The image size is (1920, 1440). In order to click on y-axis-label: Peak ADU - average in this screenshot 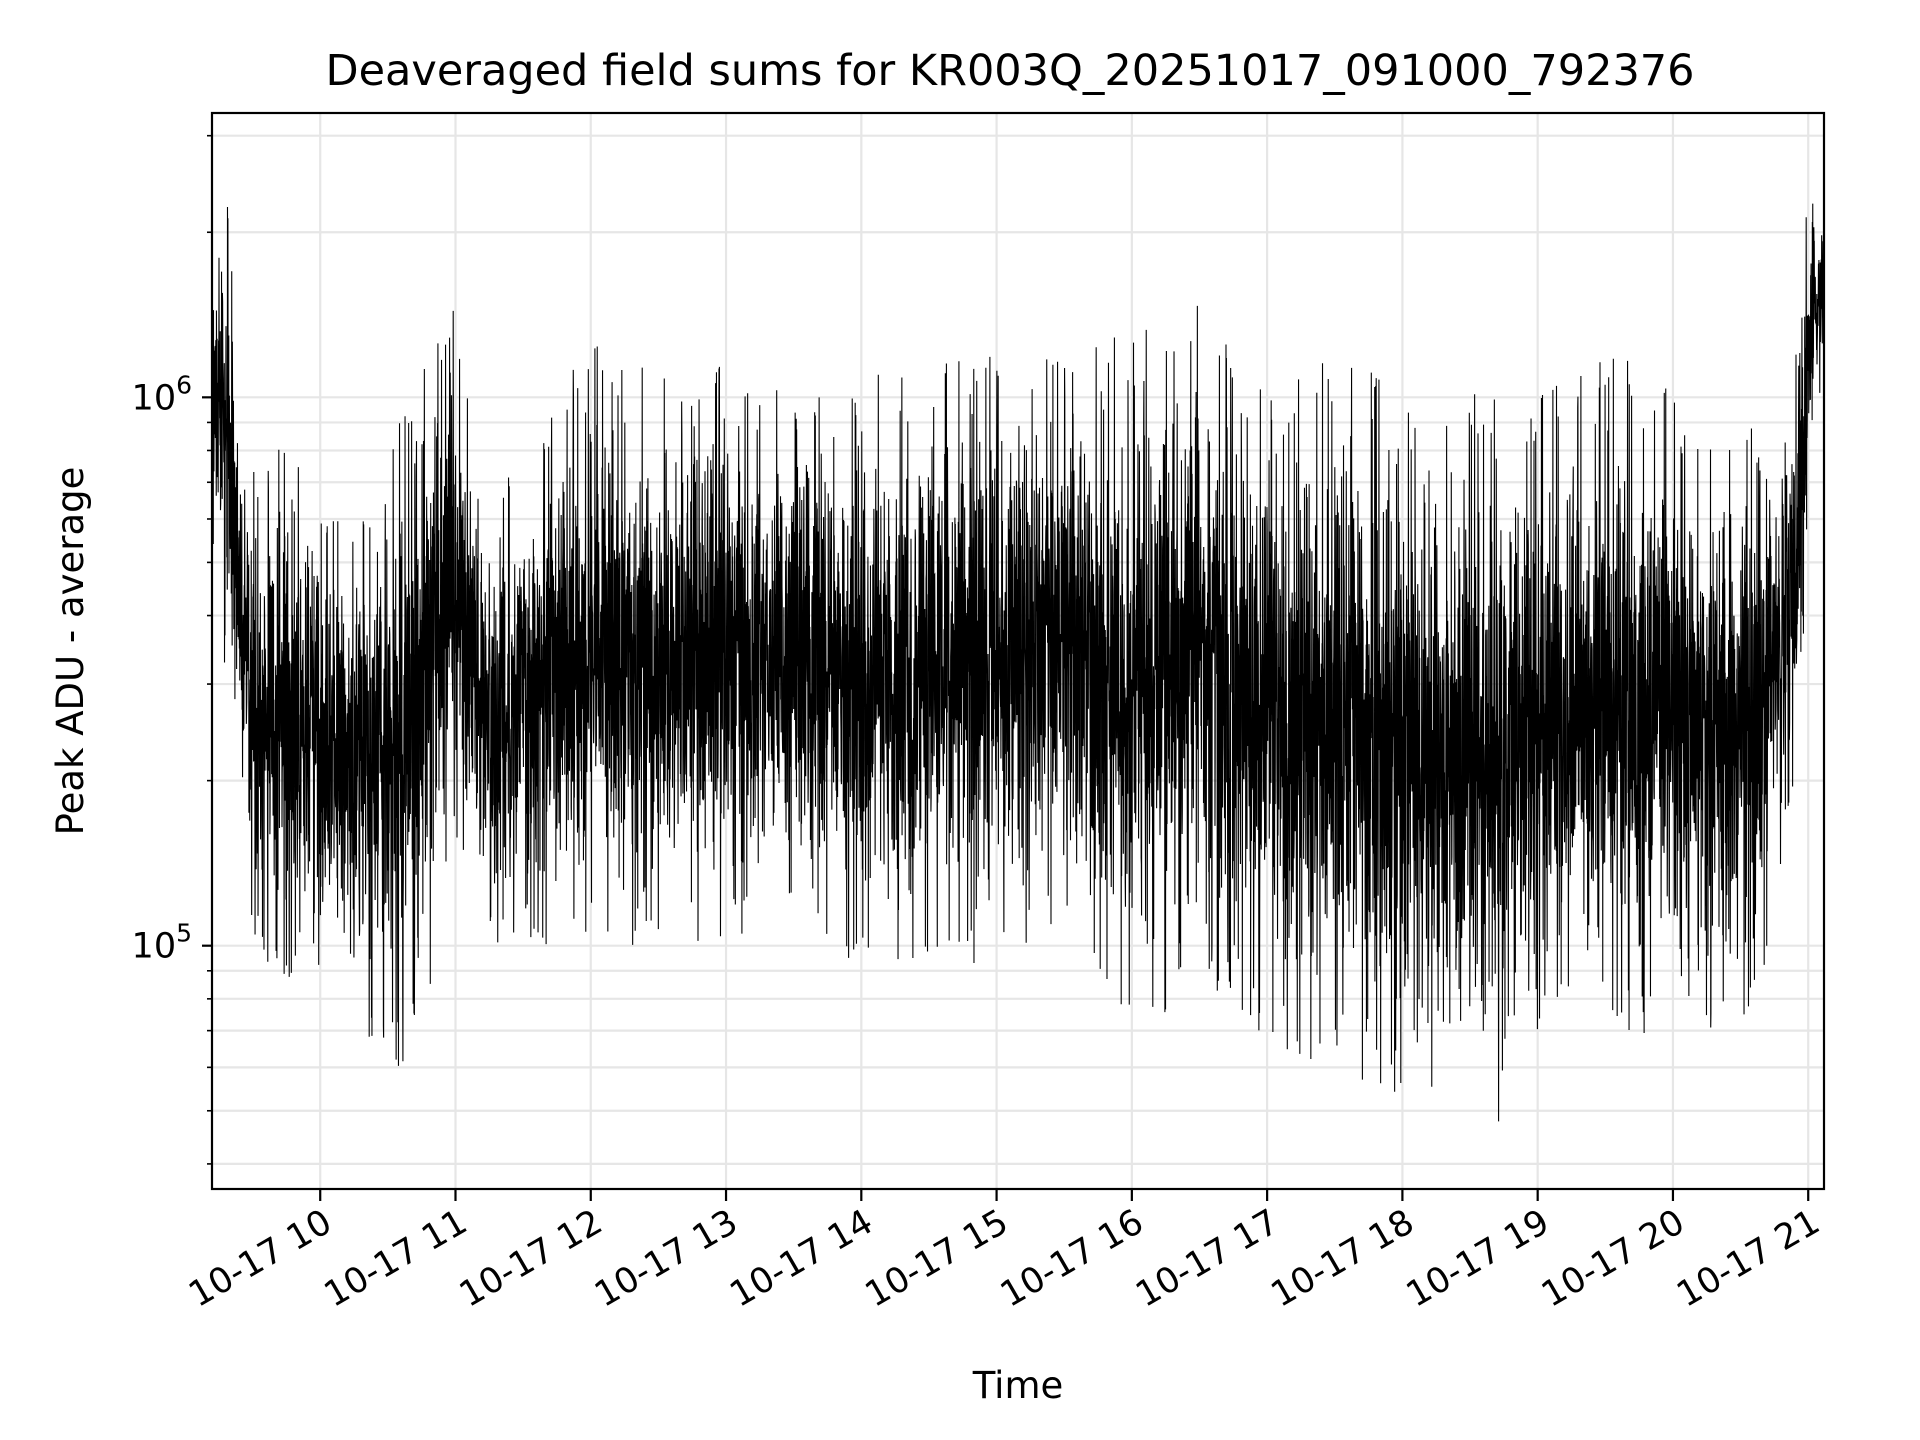, I will do `click(70, 651)`.